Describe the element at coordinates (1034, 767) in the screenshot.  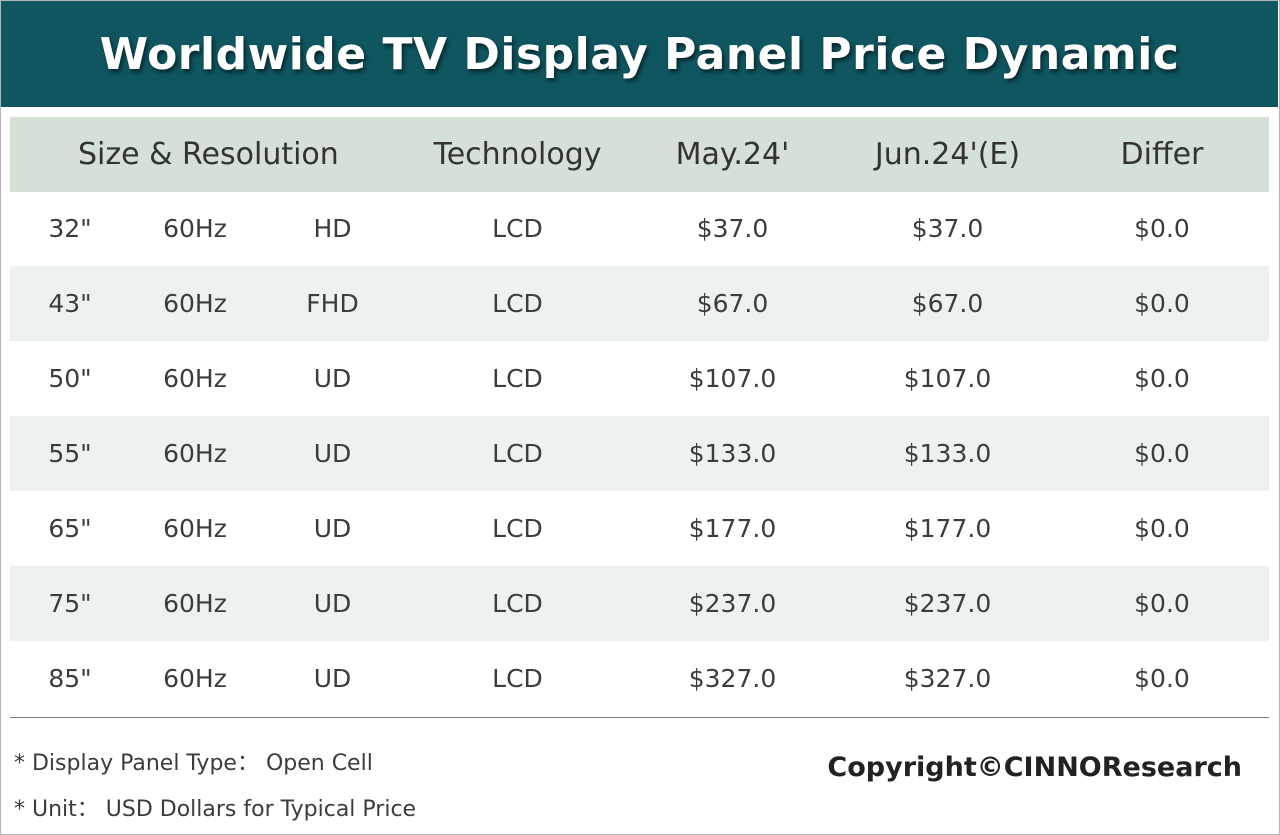
I see `copyright: Copyright©CINNOResearch` at that location.